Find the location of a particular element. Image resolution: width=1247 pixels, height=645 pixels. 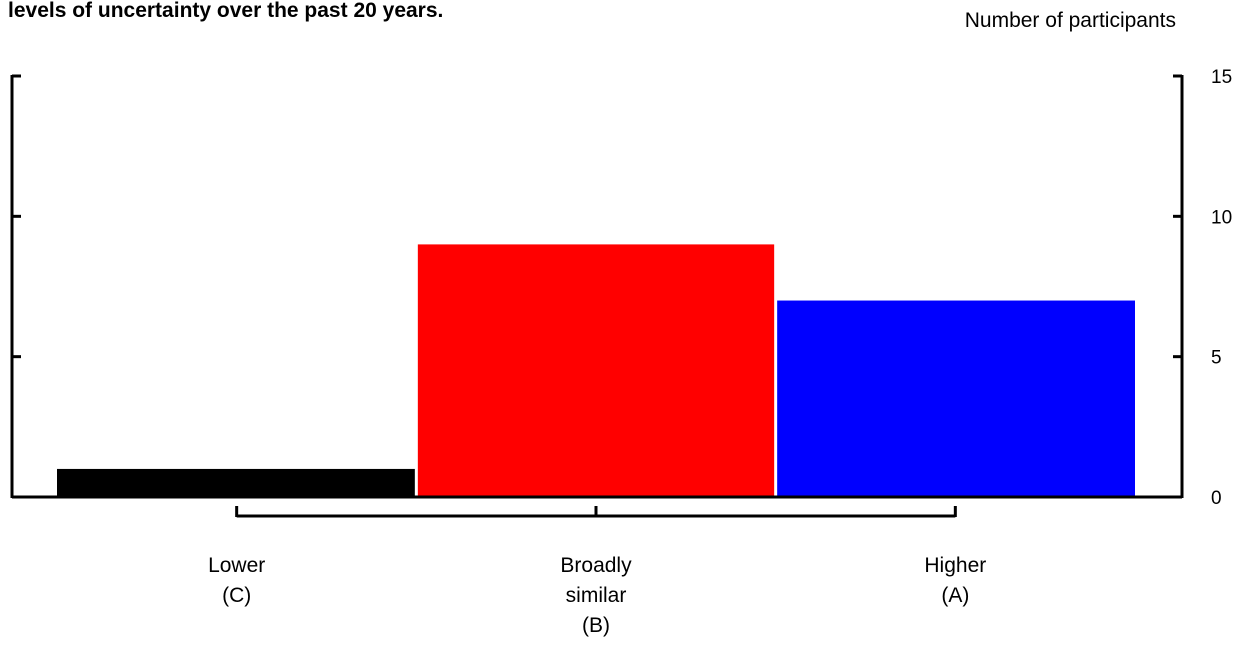

y-tick-label-0: 0 is located at coordinates (1216, 498).